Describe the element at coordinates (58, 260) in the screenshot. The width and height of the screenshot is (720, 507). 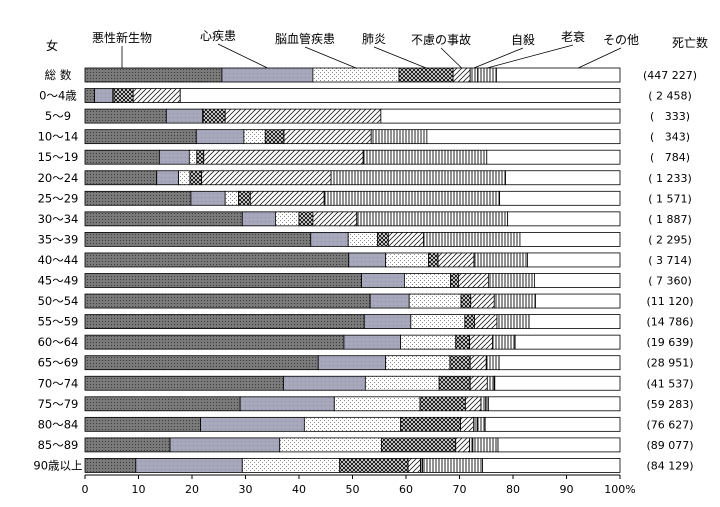
I see `row-label: 40～44` at that location.